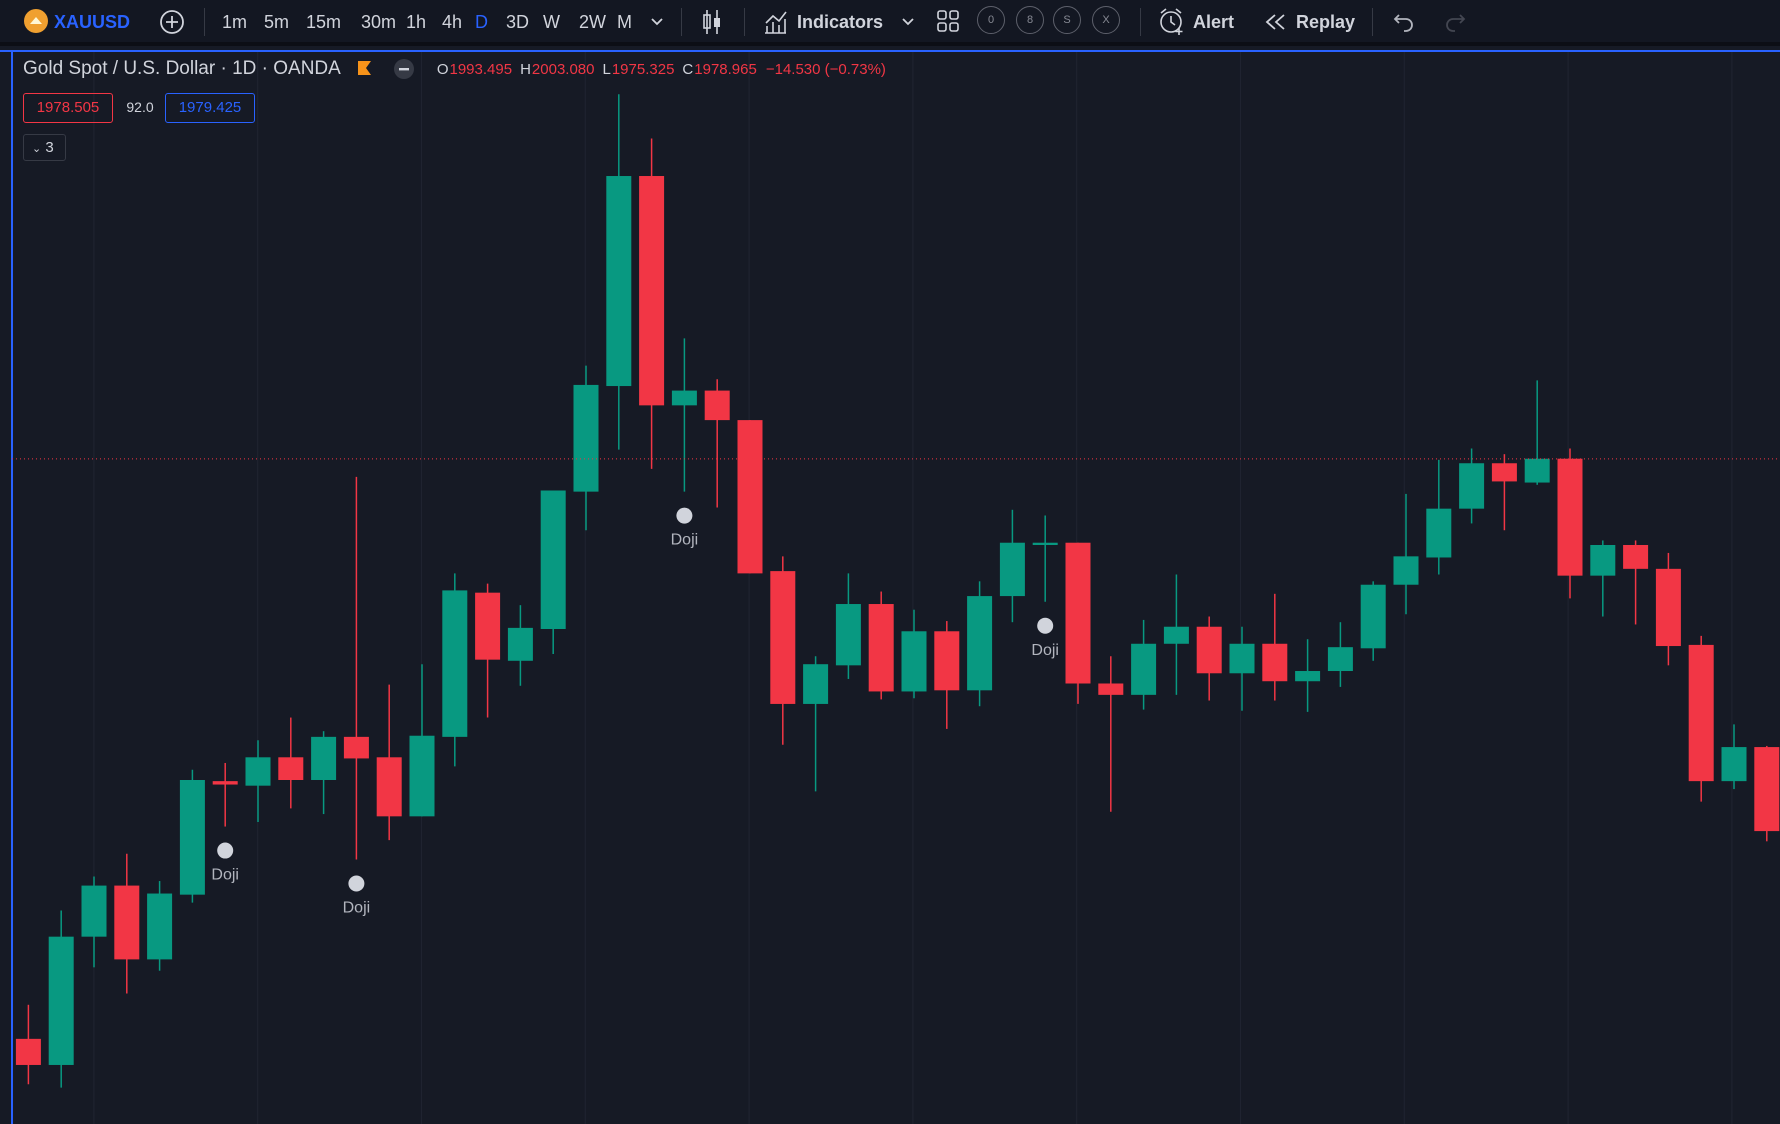 This screenshot has height=1124, width=1780. I want to click on alert-icon, so click(1172, 21).